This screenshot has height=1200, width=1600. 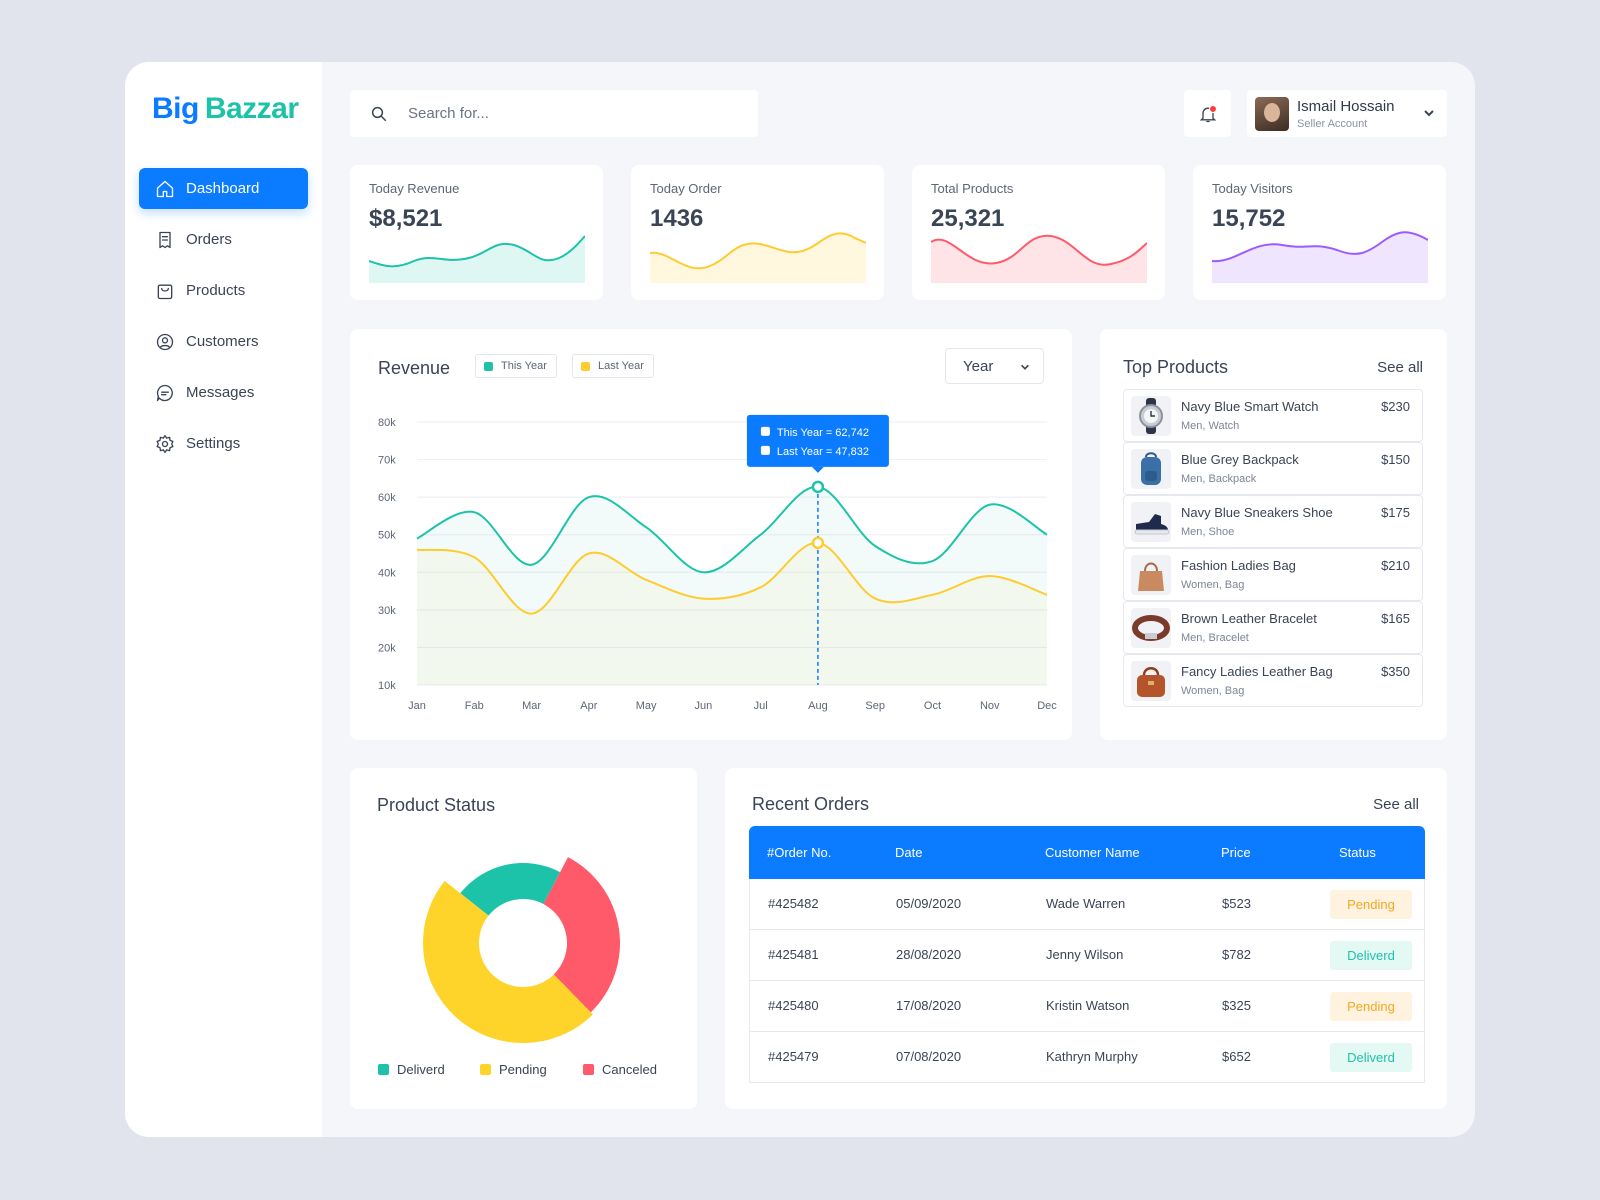 What do you see at coordinates (929, 903) in the screenshot?
I see `order-date: 05/09/2020` at bounding box center [929, 903].